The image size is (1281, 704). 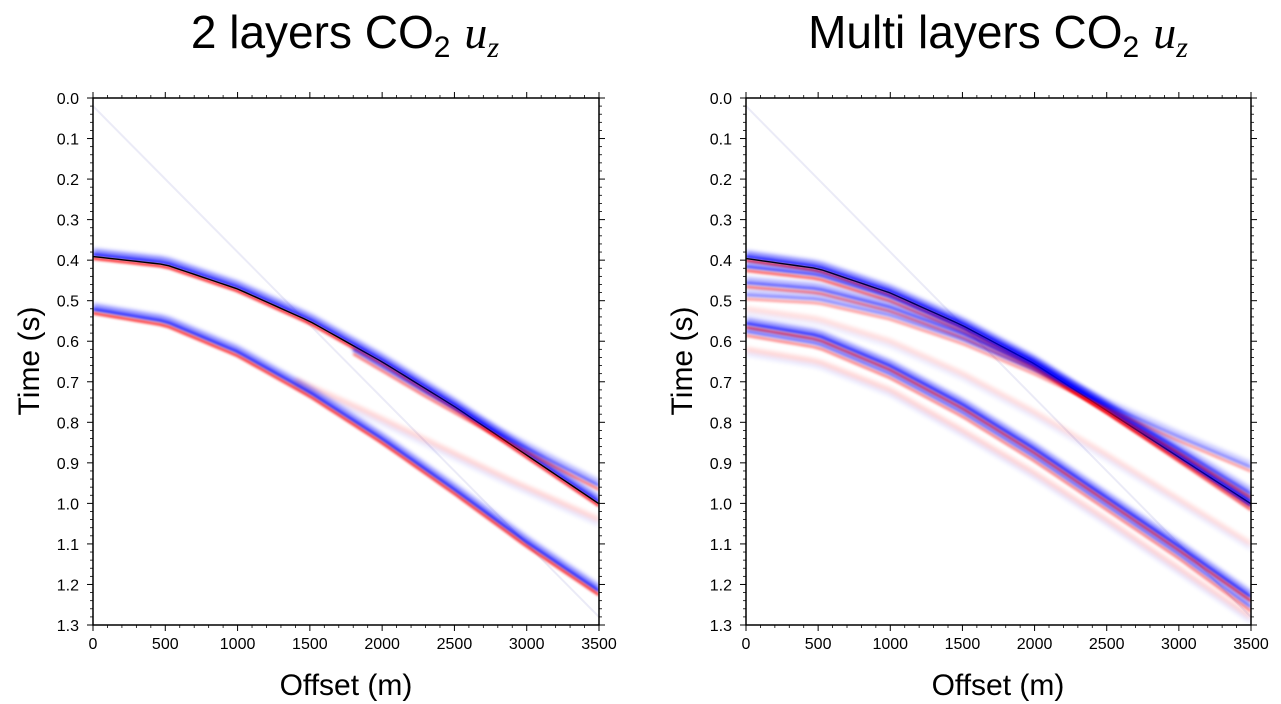 What do you see at coordinates (998, 35) in the screenshot?
I see `panel-title: Multi layers CO2 uz` at bounding box center [998, 35].